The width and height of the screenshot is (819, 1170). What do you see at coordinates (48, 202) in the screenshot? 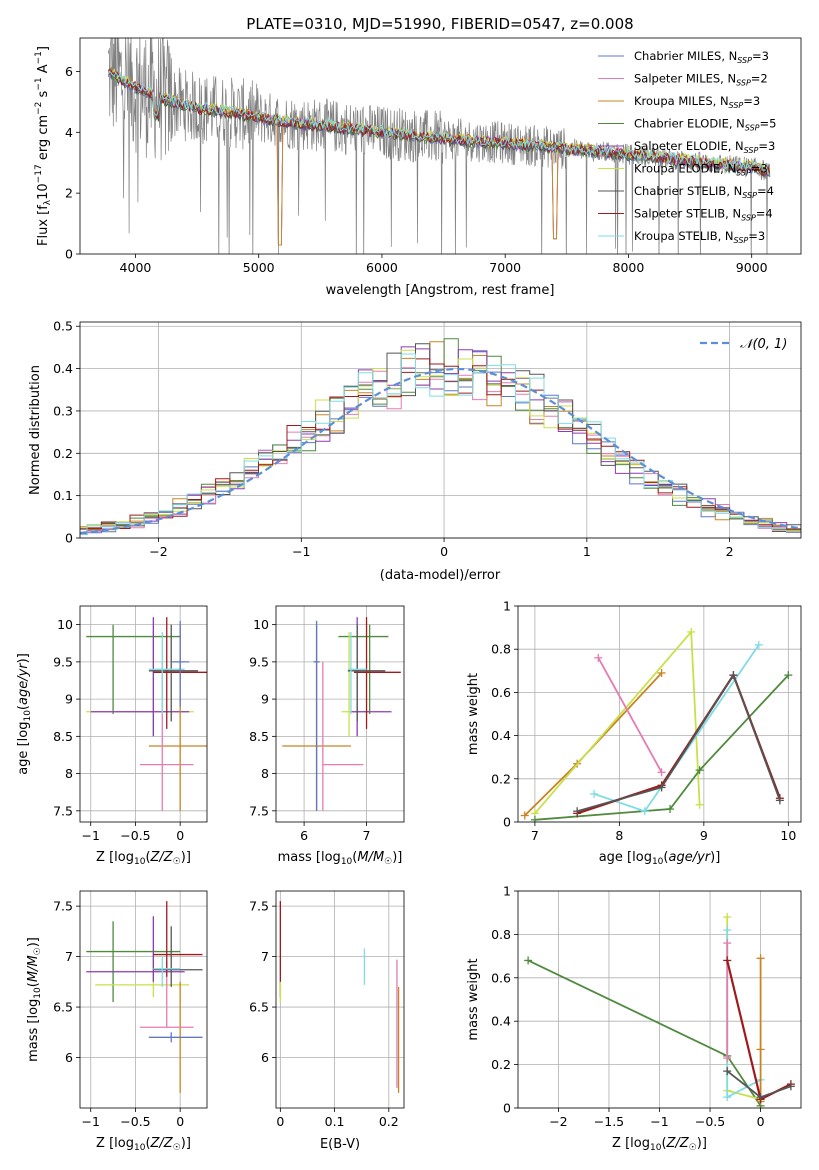
I see `label-part: λ` at bounding box center [48, 202].